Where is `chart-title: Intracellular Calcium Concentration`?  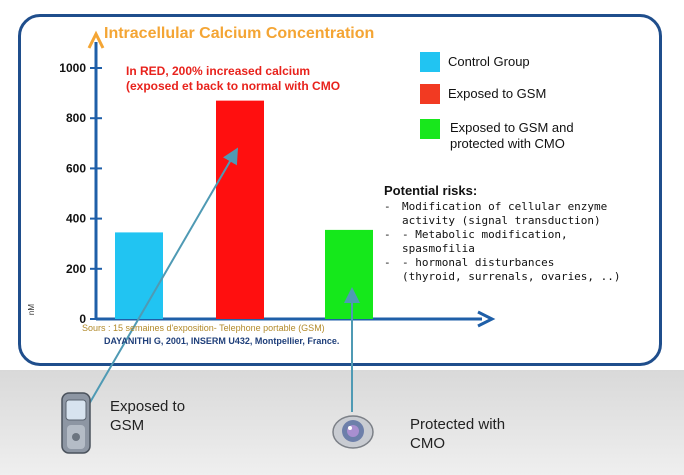
chart-title: Intracellular Calcium Concentration is located at coordinates (239, 33).